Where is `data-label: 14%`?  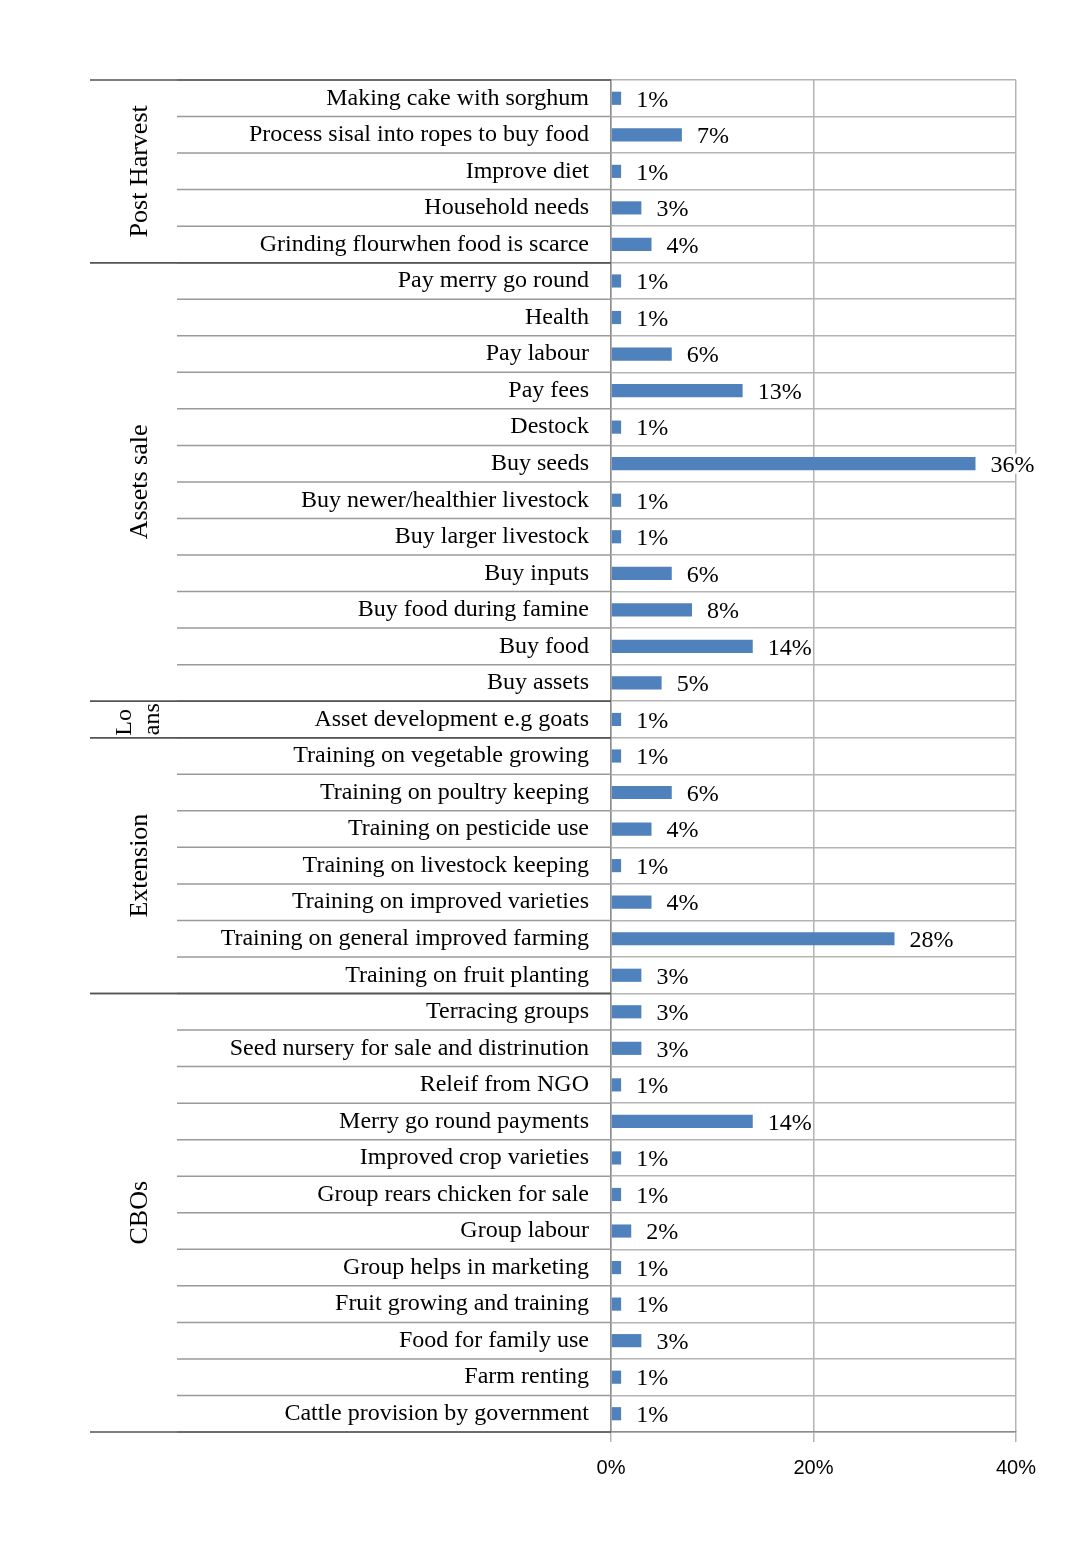
data-label: 14% is located at coordinates (789, 646).